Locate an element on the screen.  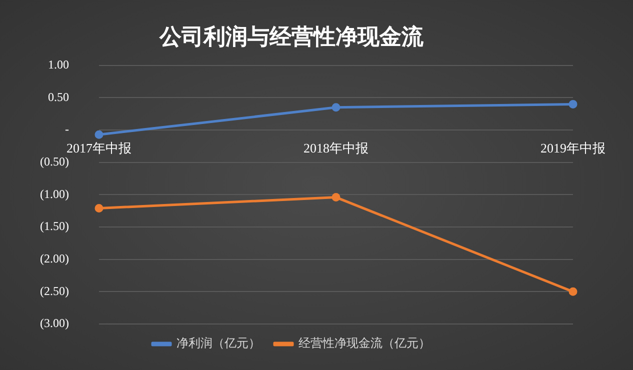
x-tick-label: 2018年中报 is located at coordinates (335, 148).